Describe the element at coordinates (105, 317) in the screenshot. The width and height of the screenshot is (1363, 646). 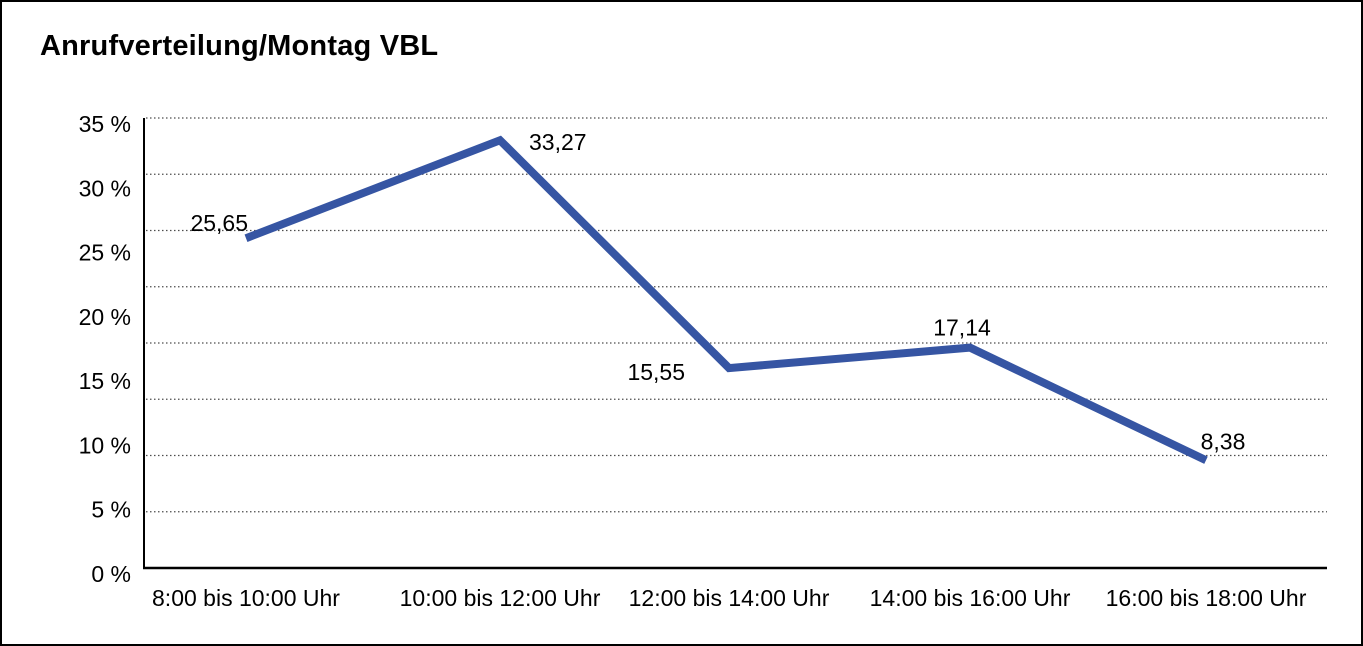
I see `y-tick-label: 20 %` at that location.